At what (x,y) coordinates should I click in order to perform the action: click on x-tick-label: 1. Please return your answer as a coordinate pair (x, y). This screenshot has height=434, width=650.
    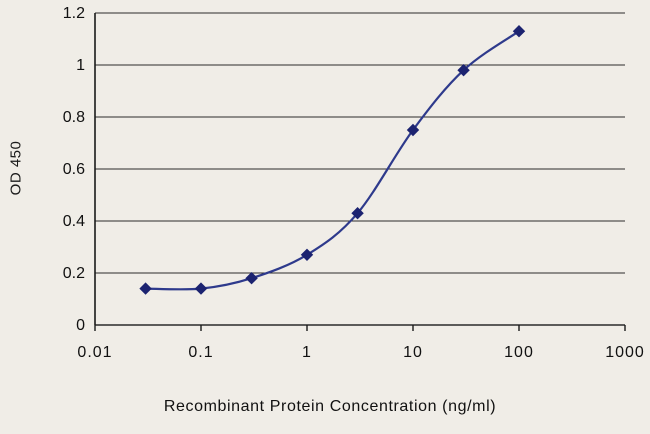
    Looking at the image, I should click on (307, 352).